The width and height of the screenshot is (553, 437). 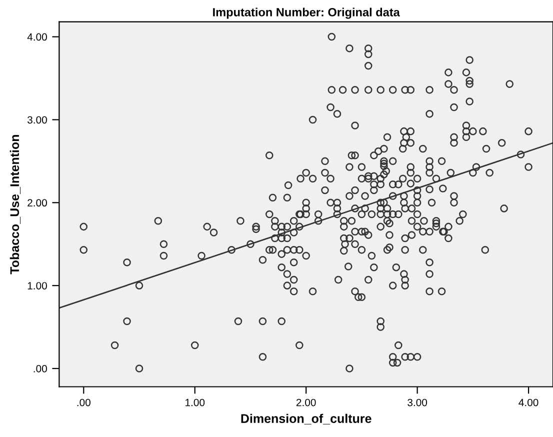 What do you see at coordinates (37, 120) in the screenshot?
I see `y-tick-label: 3.00` at bounding box center [37, 120].